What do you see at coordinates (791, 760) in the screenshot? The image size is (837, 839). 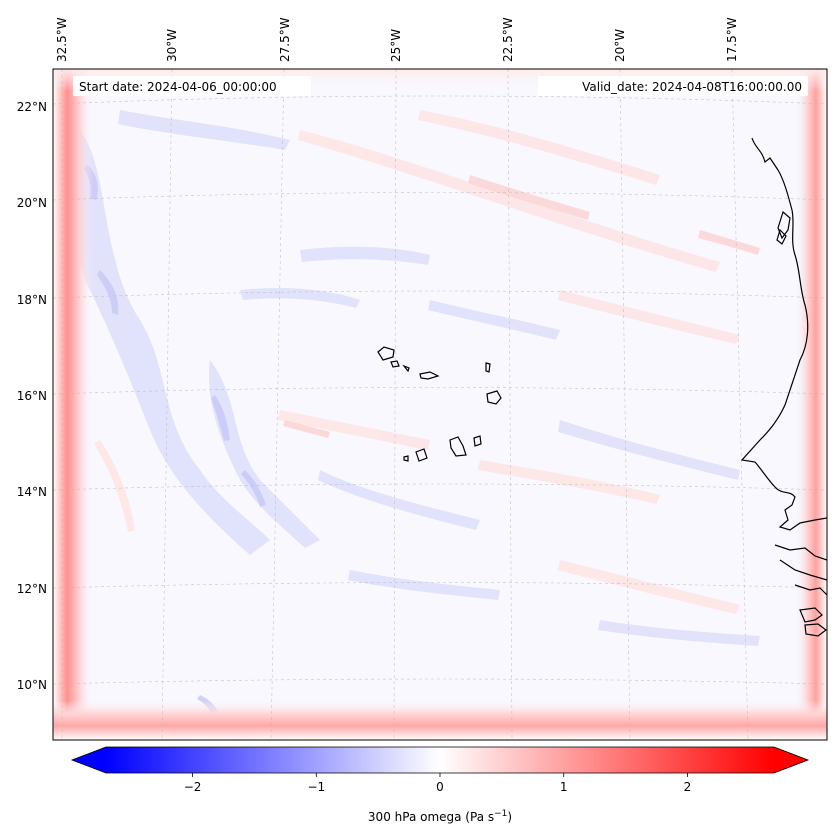 I see `colorbar-extend-high` at bounding box center [791, 760].